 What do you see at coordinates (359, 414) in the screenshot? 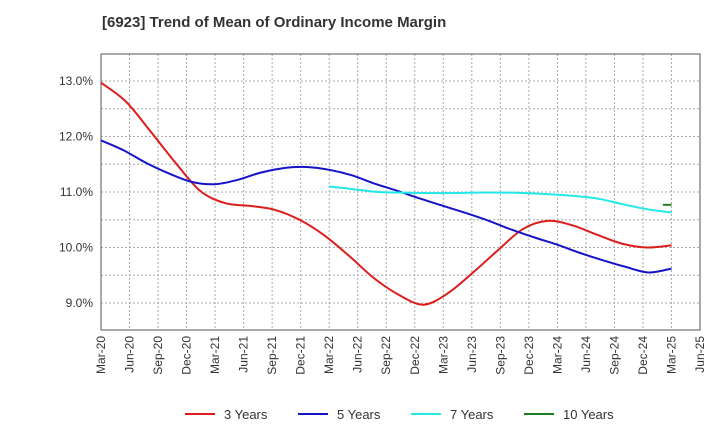
I see `legend-label: 5 Years` at bounding box center [359, 414].